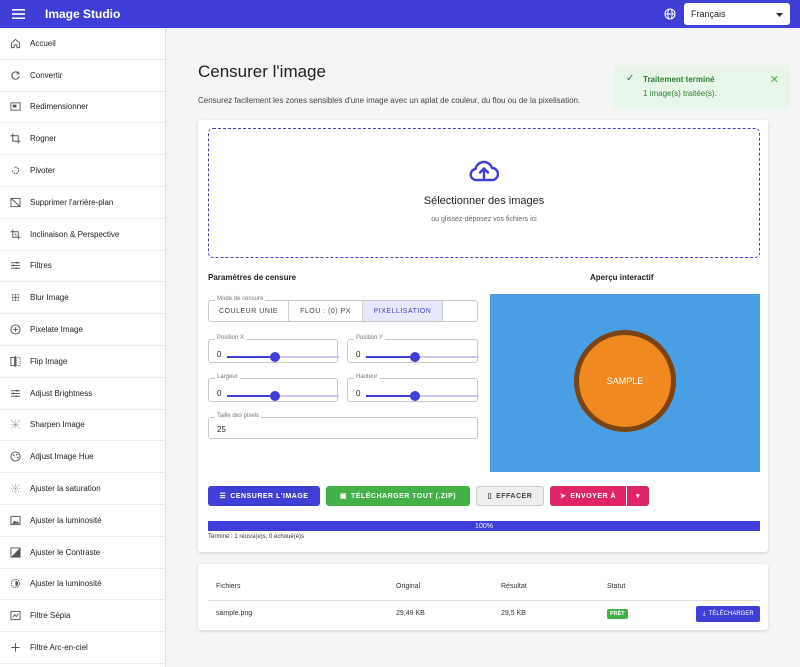 This screenshot has height=667, width=800. What do you see at coordinates (249, 311) in the screenshot?
I see `mode-solid-color-button: COULEUR UNIE` at bounding box center [249, 311].